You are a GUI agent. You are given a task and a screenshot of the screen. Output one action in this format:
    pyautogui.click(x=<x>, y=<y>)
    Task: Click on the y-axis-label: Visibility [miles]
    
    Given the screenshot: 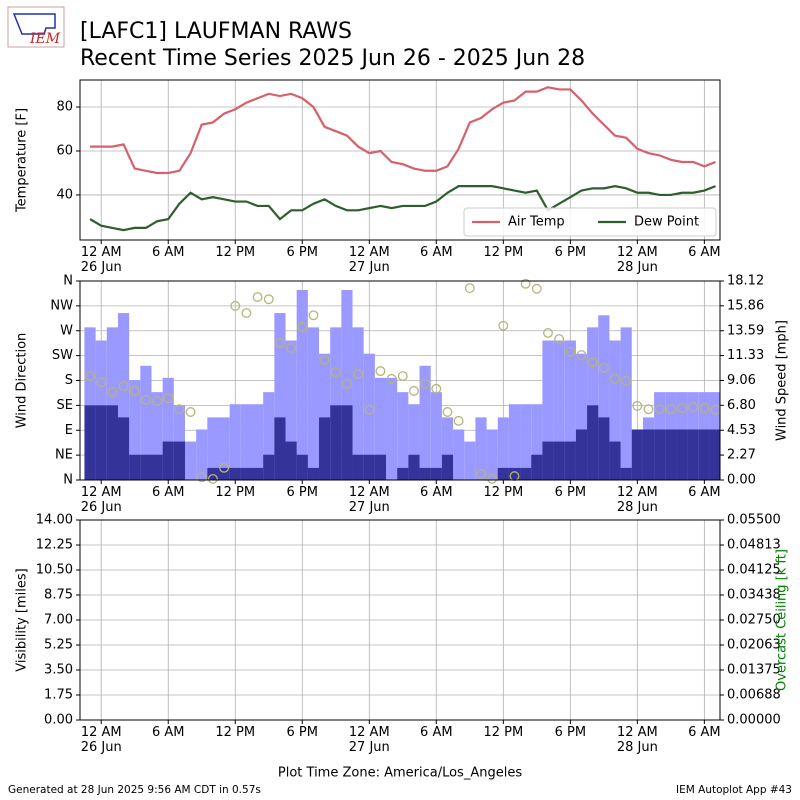 What is the action you would take?
    pyautogui.click(x=22, y=619)
    